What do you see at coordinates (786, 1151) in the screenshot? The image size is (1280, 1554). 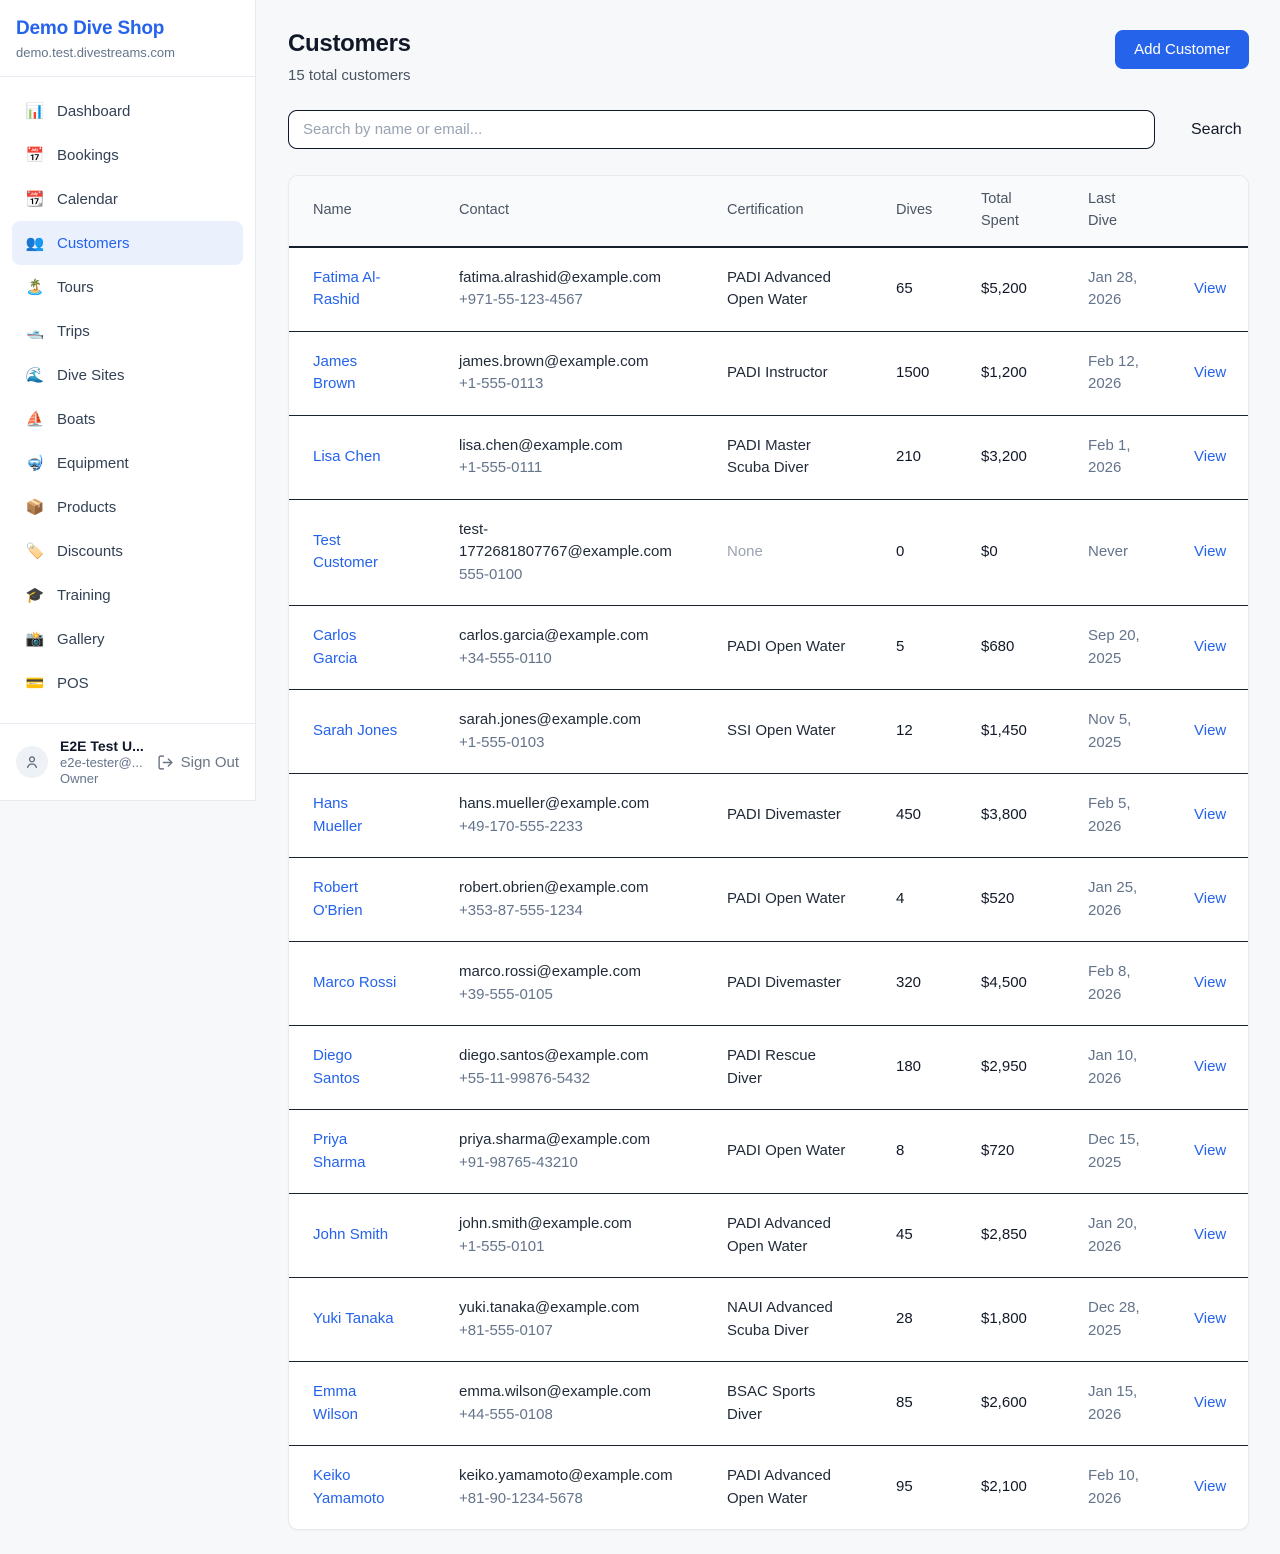 I see `customer-certification: PADI Open Water` at bounding box center [786, 1151].